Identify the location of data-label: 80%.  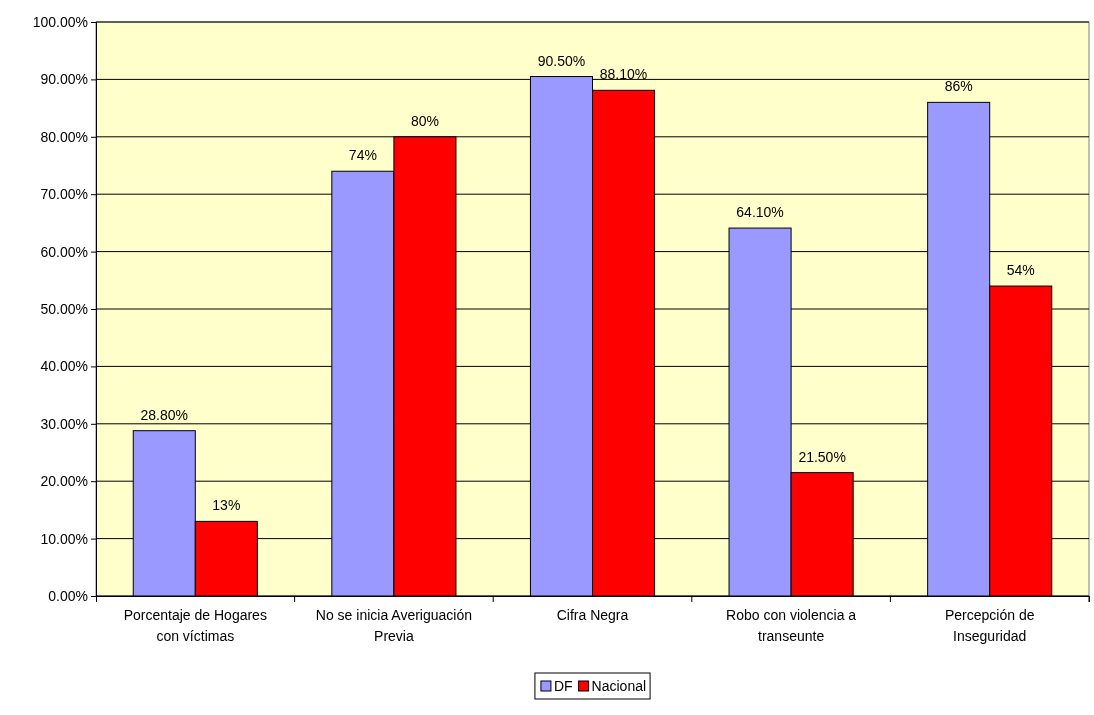
(424, 120).